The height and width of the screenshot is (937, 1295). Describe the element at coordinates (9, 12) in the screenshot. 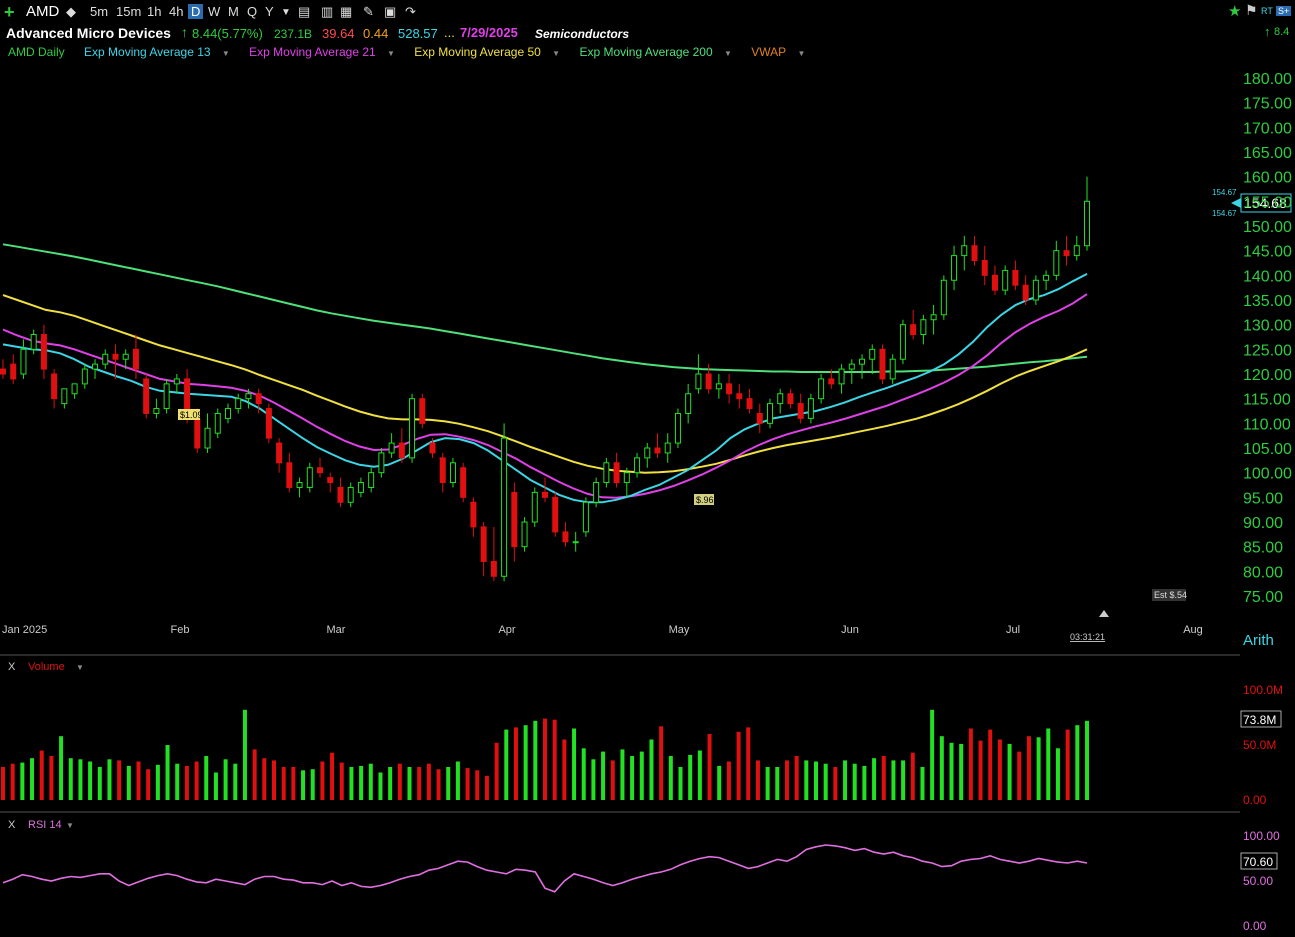

I see `add-symbol-icon: +` at that location.